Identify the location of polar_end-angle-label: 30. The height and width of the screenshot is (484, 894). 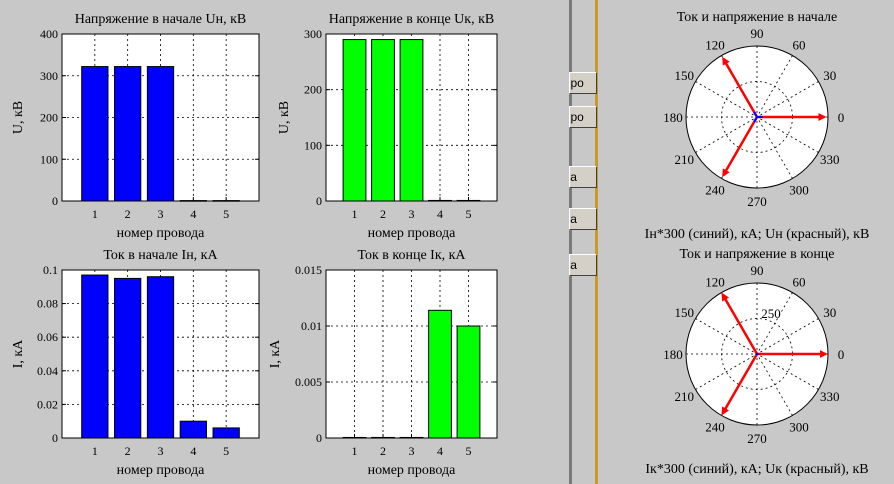
(829, 312).